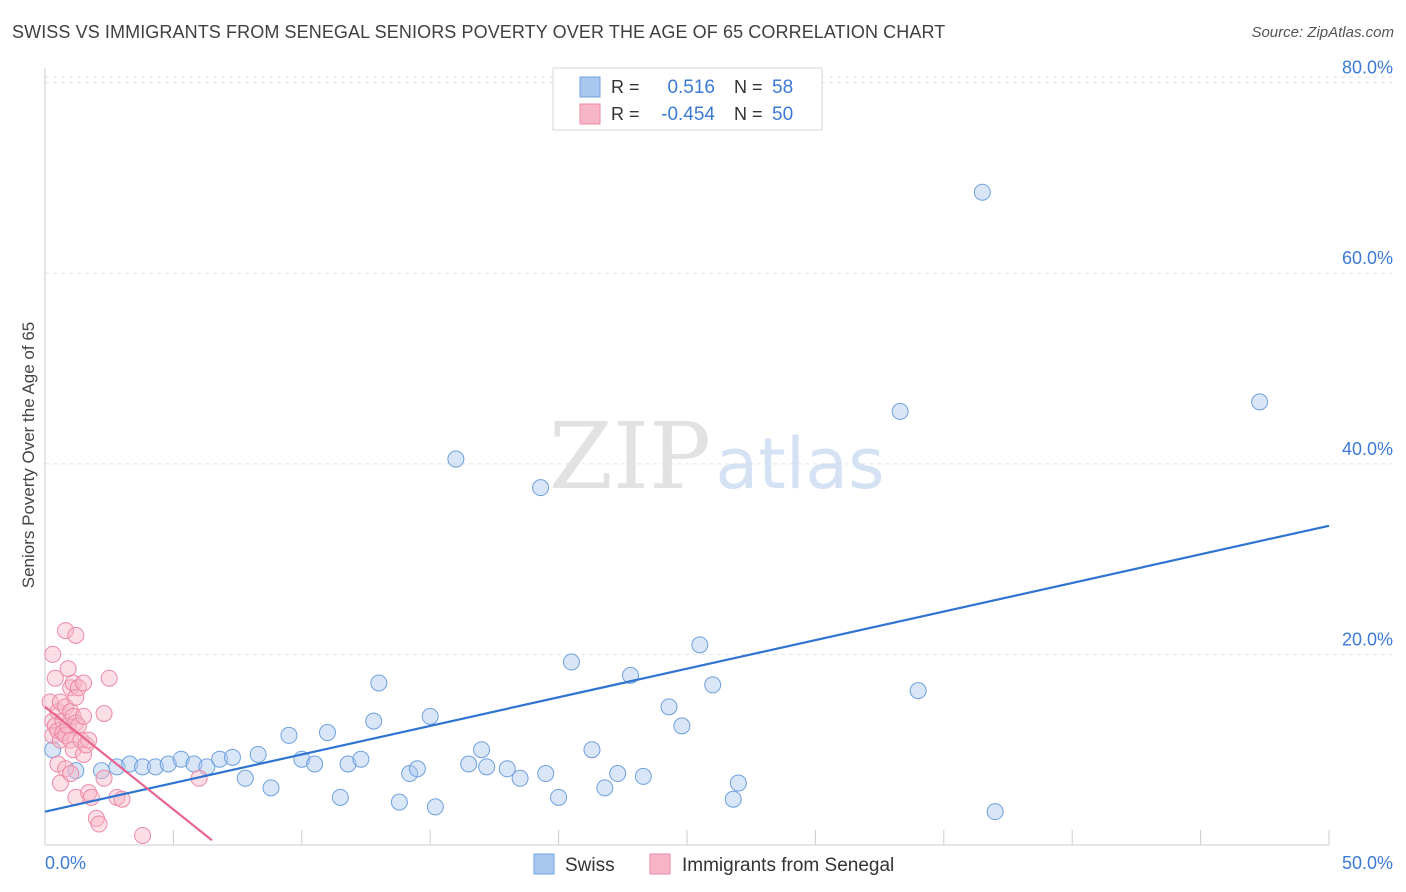 The image size is (1406, 892). What do you see at coordinates (590, 865) in the screenshot?
I see `legend-label-swiss: Swiss` at bounding box center [590, 865].